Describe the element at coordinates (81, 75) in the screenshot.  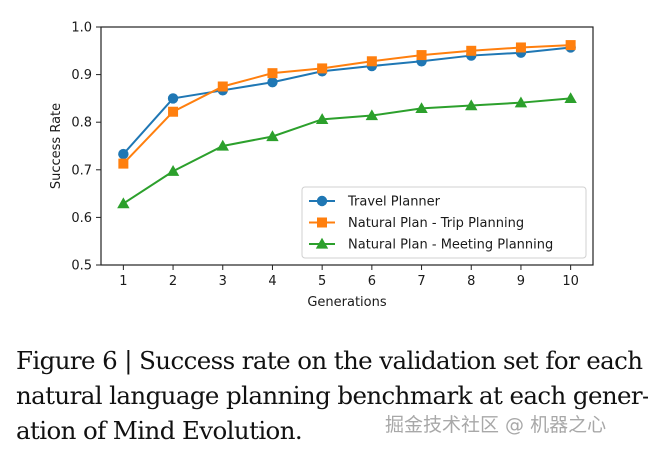
I see `y-tick-label: 0.9` at that location.